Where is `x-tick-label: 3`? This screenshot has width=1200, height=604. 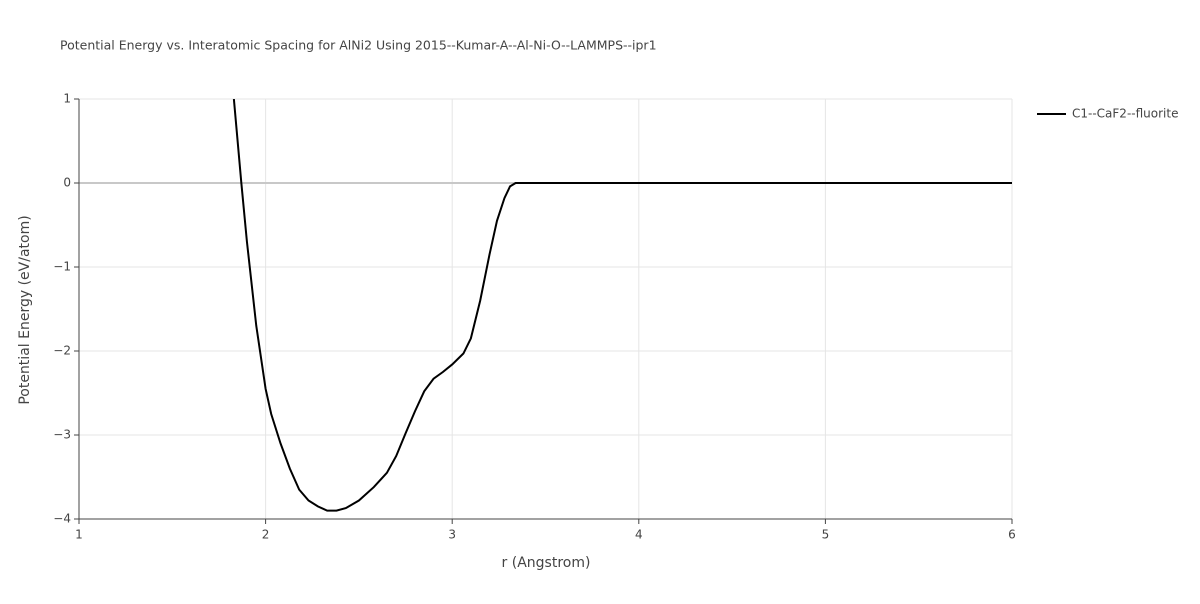 x-tick-label: 3 is located at coordinates (452, 535).